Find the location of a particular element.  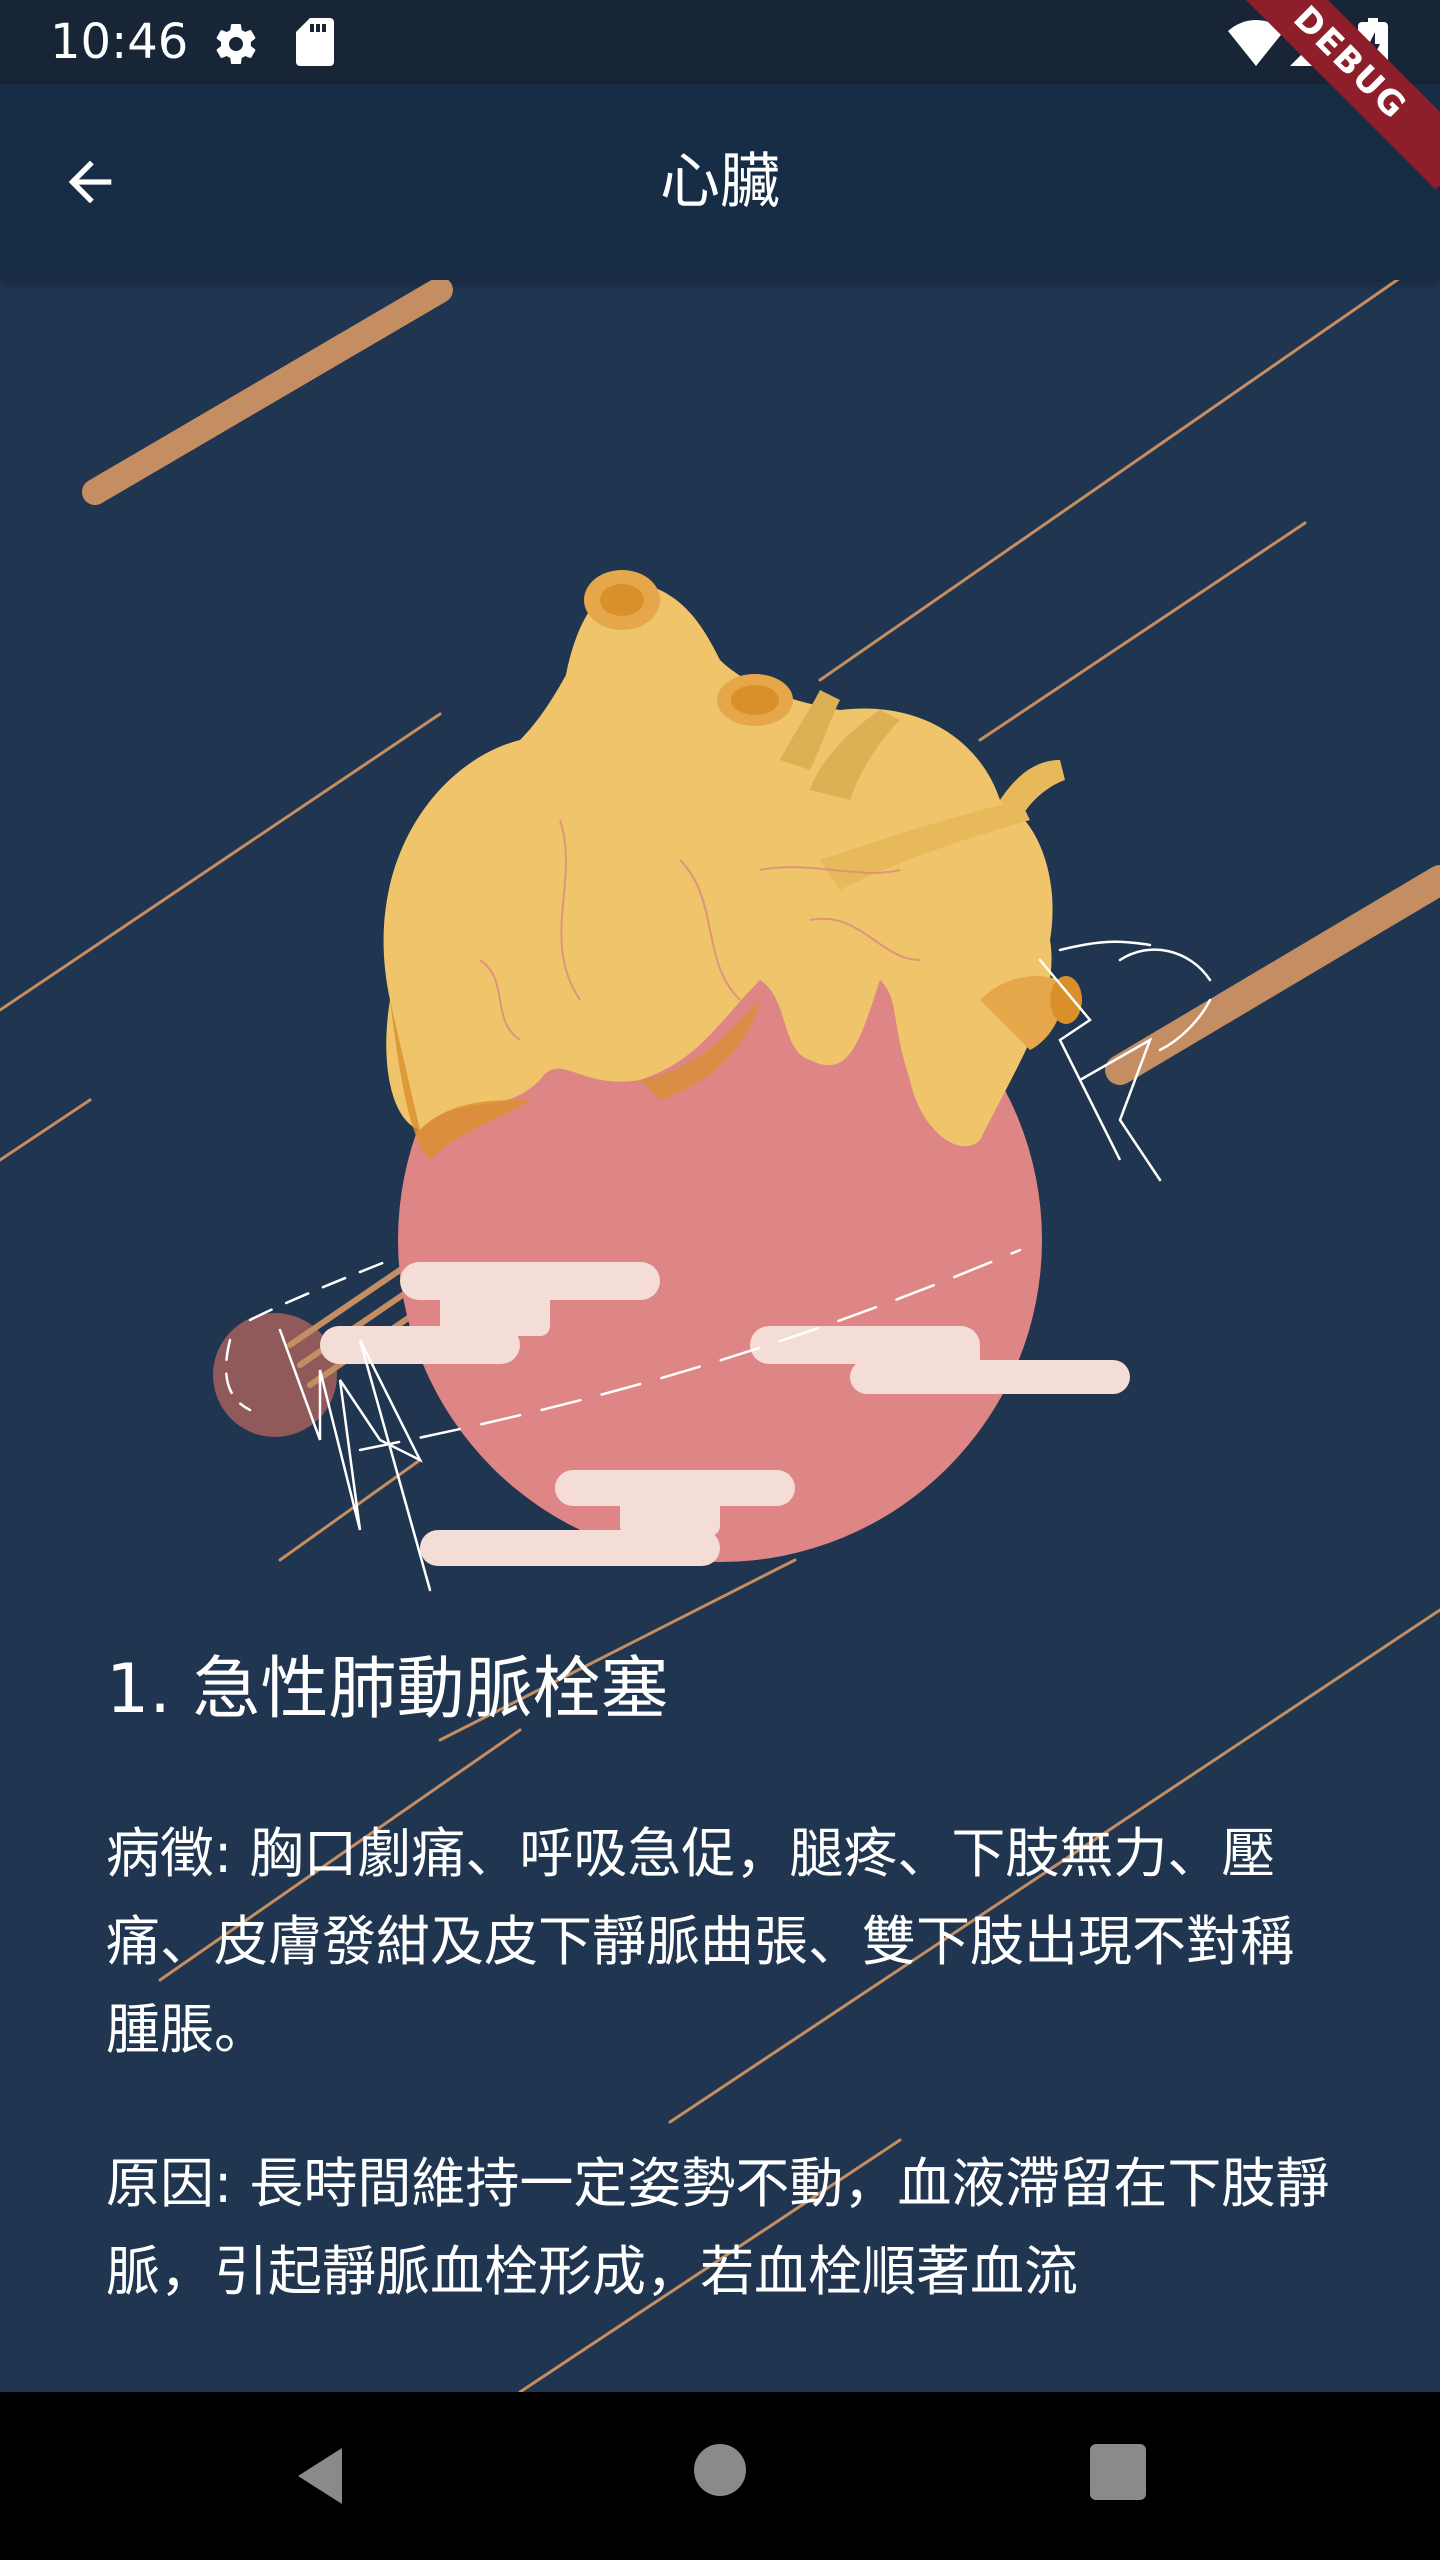

wifi-icon is located at coordinates (1256, 43).